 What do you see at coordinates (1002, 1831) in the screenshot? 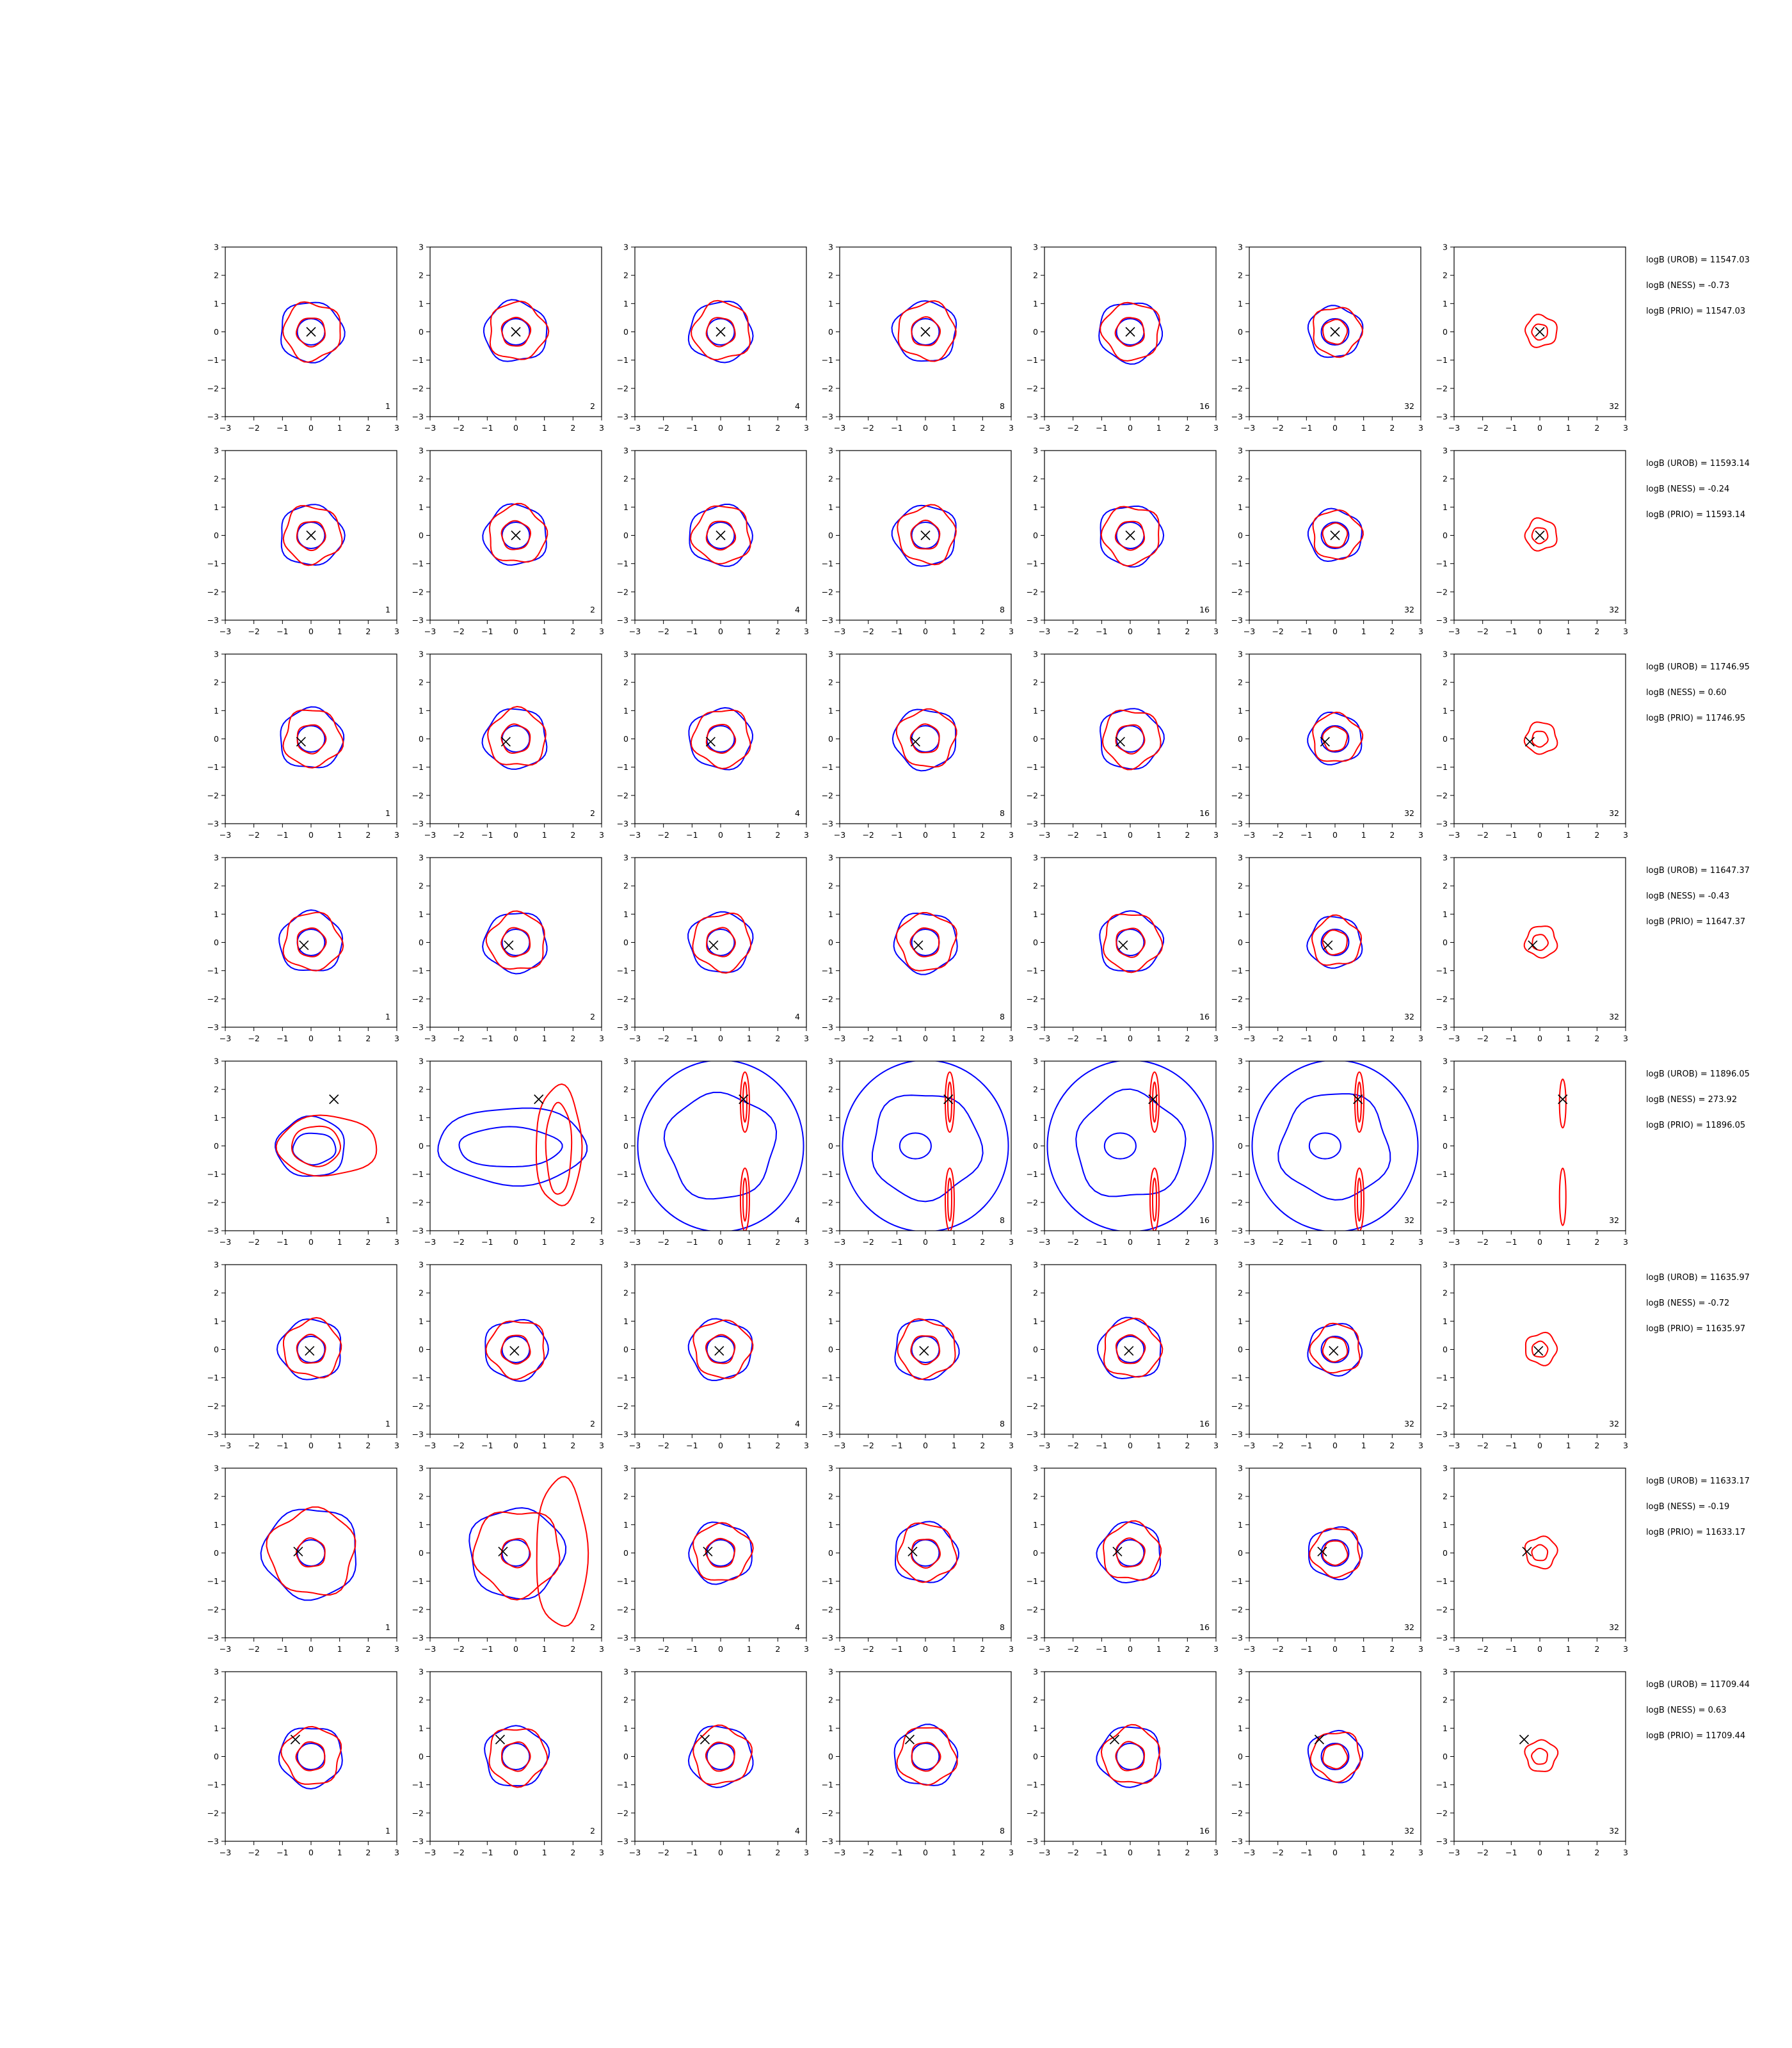
I see `panel-count-label: 8` at bounding box center [1002, 1831].